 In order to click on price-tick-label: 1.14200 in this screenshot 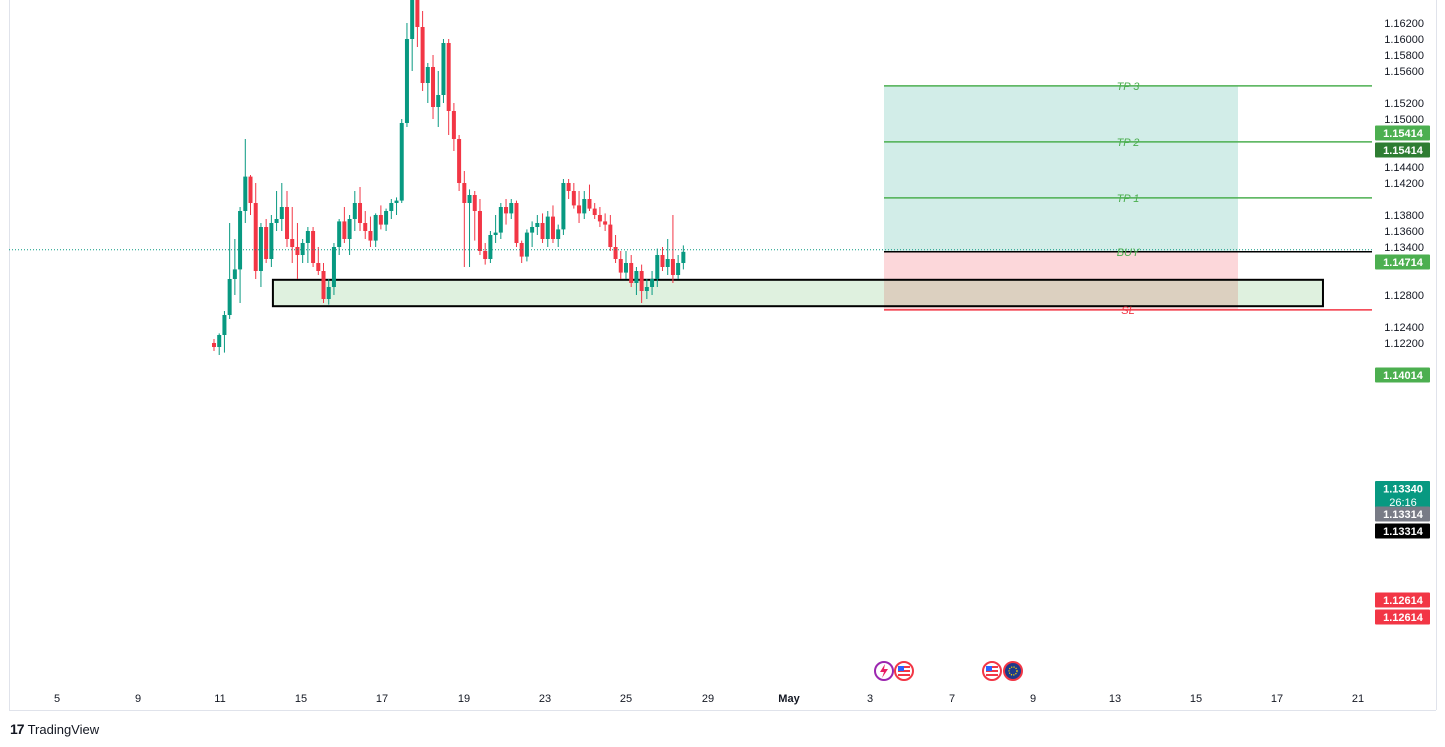, I will do `click(1404, 184)`.